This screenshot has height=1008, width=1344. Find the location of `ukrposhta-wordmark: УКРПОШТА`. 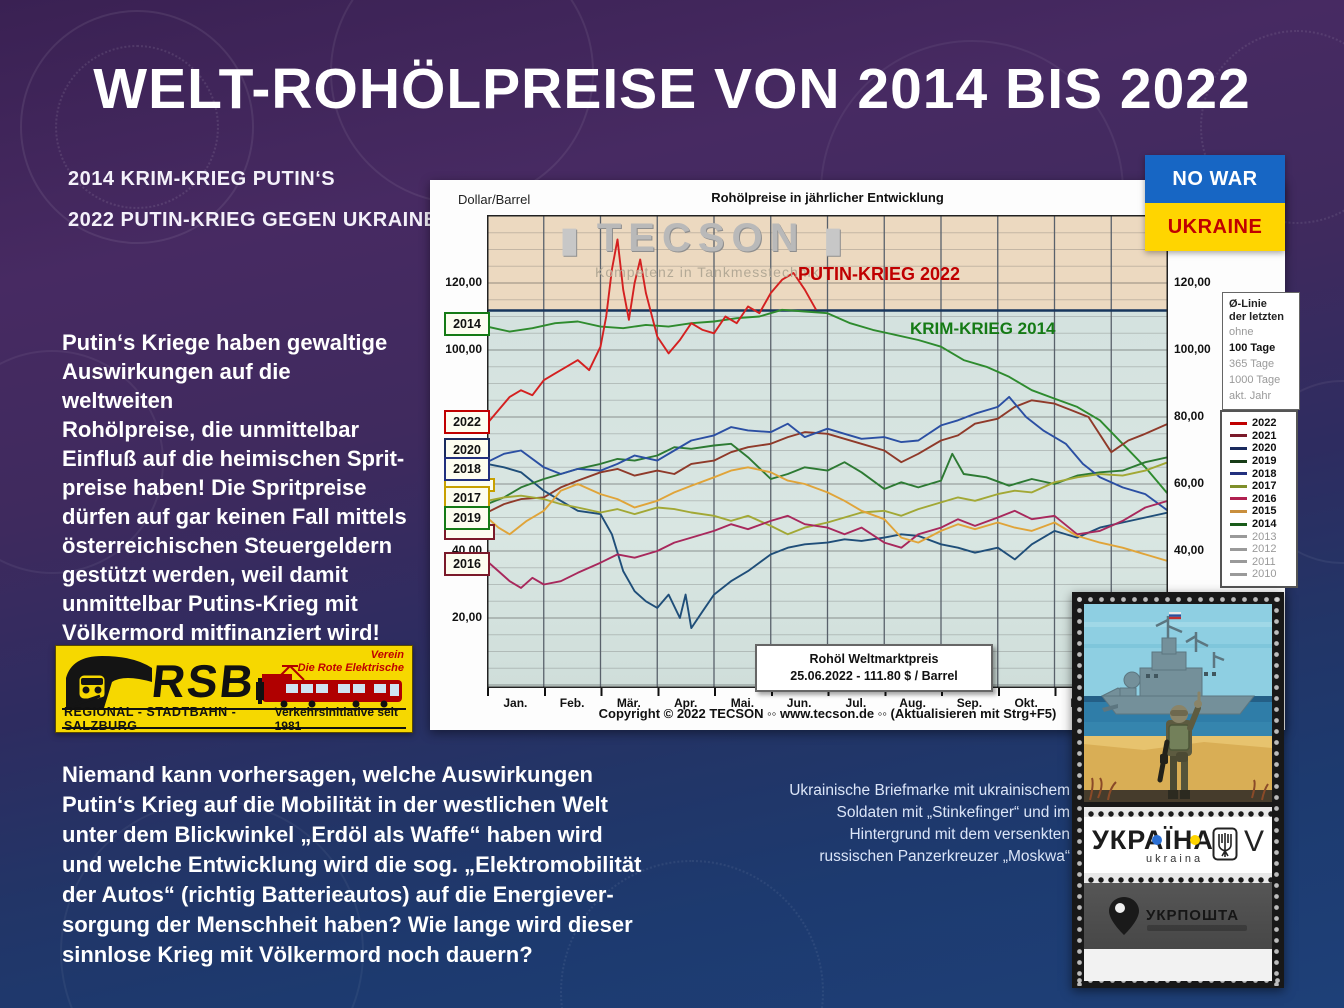

ukrposhta-wordmark: УКРПОШТА is located at coordinates (1193, 915).